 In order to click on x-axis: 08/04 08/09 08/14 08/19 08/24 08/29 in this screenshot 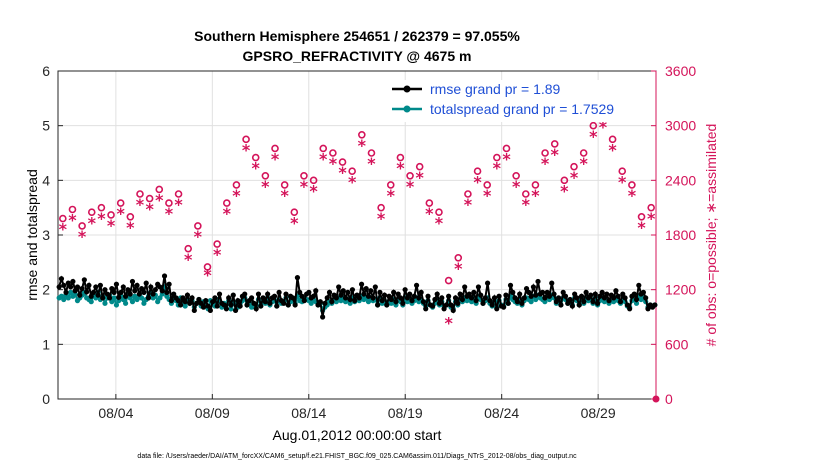, I will do `click(357, 407)`.